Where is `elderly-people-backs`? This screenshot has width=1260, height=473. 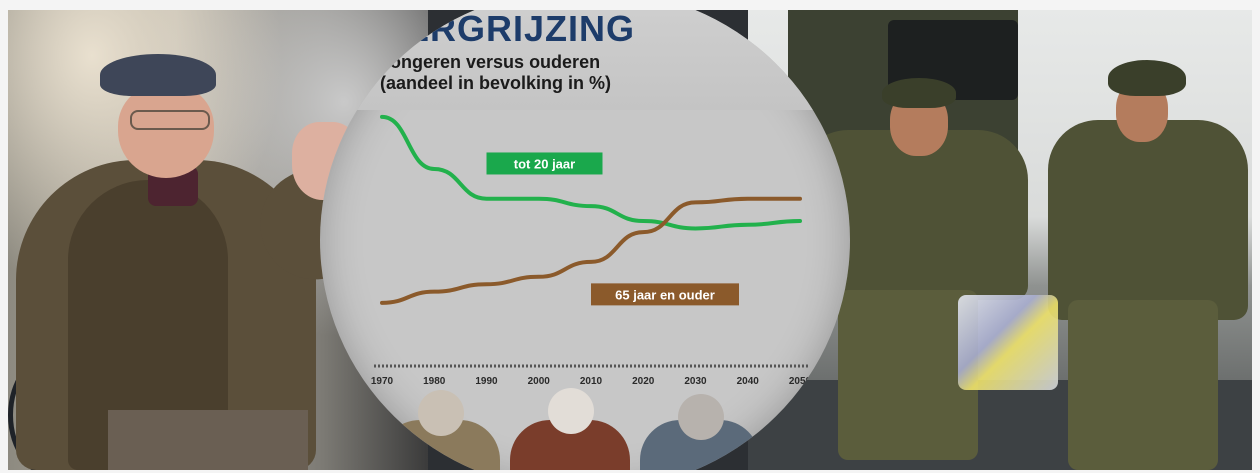 elderly-people-backs is located at coordinates (590, 429).